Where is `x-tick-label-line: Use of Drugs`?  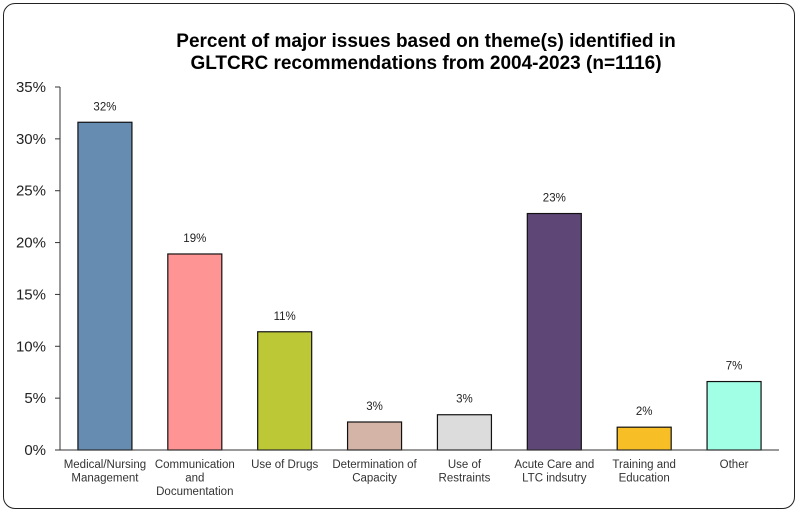
x-tick-label-line: Use of Drugs is located at coordinates (284, 465).